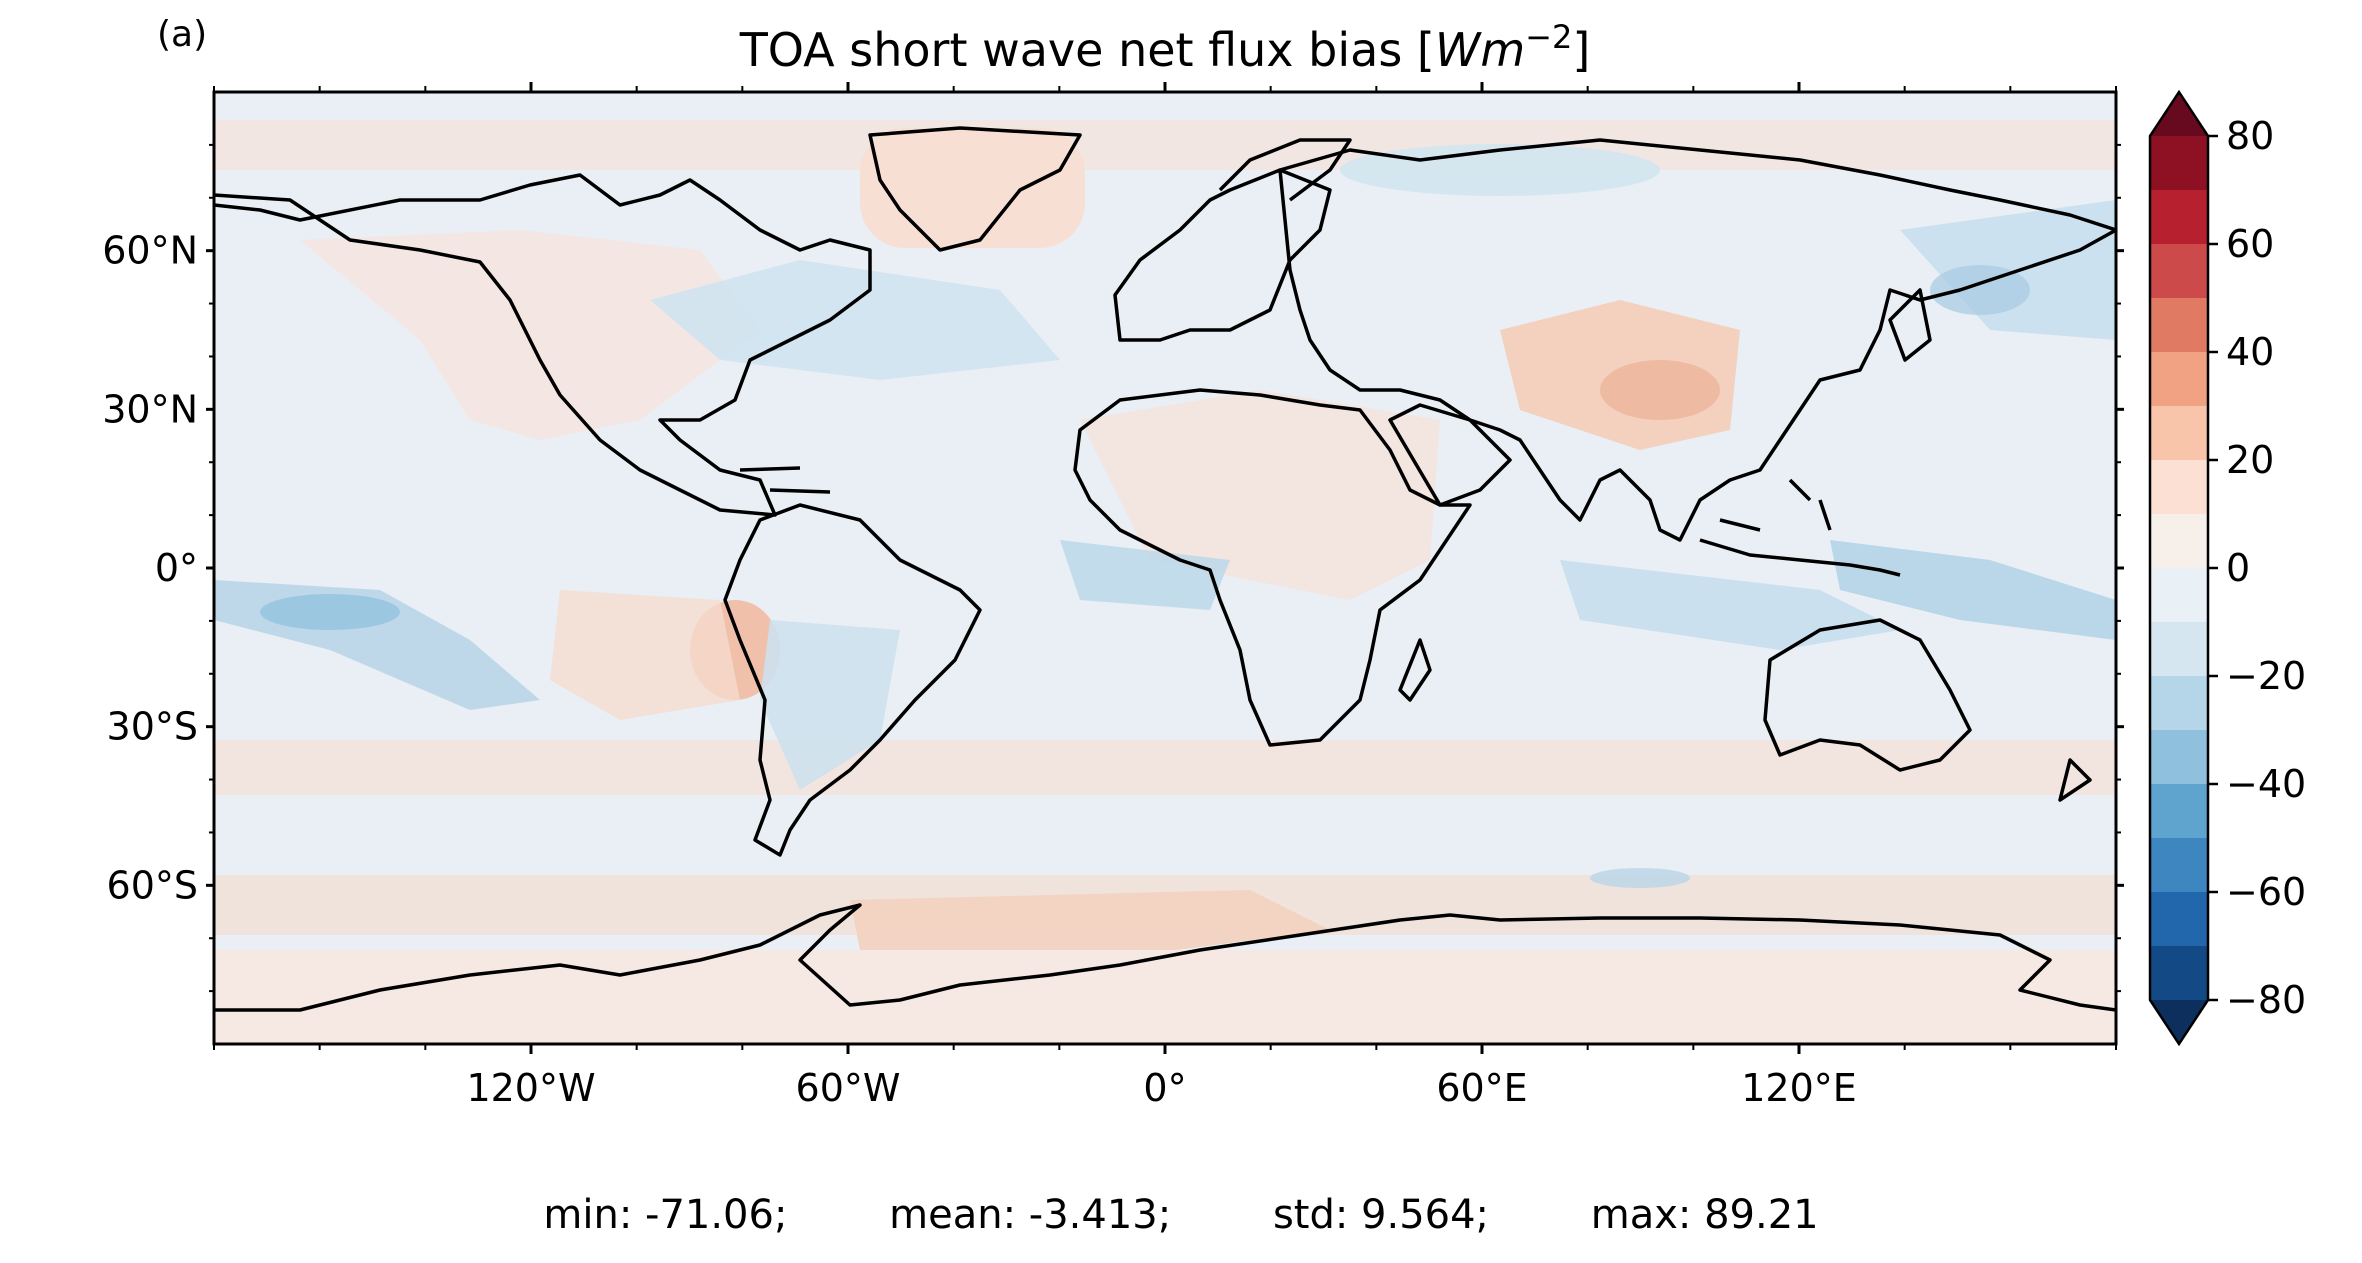  What do you see at coordinates (975, 189) in the screenshot?
I see `coast-greenland` at bounding box center [975, 189].